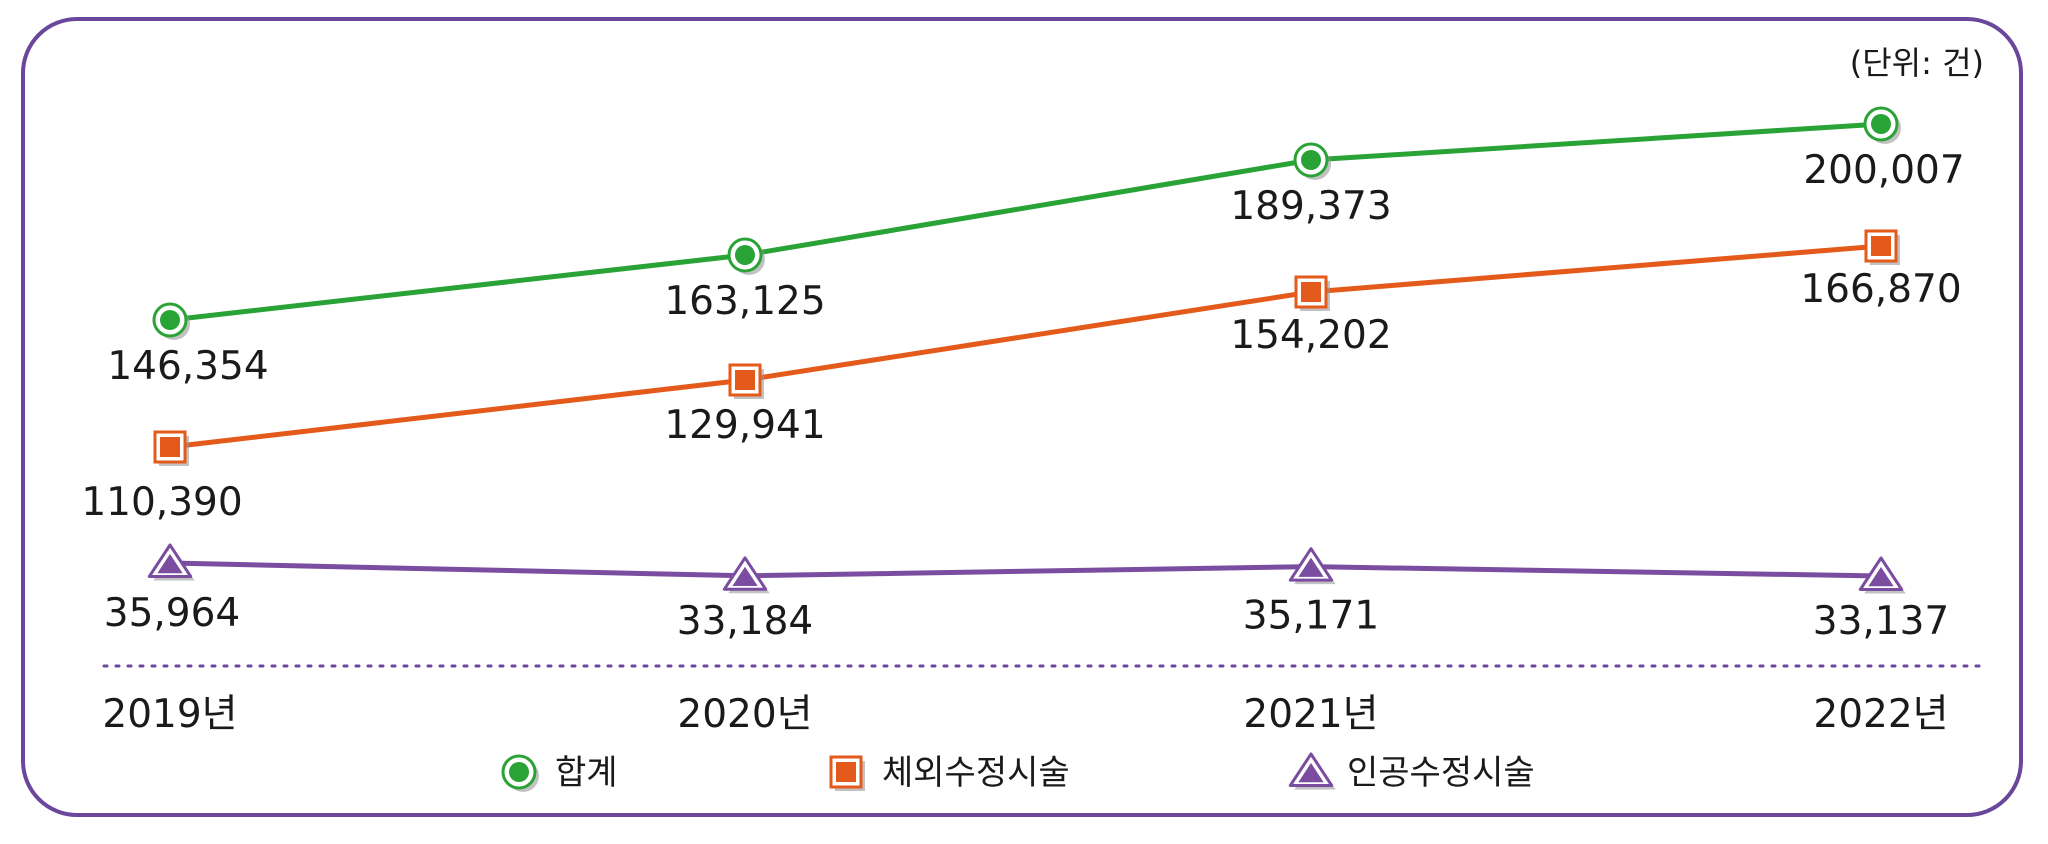  What do you see at coordinates (745, 621) in the screenshot?
I see `data-label: 33,184` at bounding box center [745, 621].